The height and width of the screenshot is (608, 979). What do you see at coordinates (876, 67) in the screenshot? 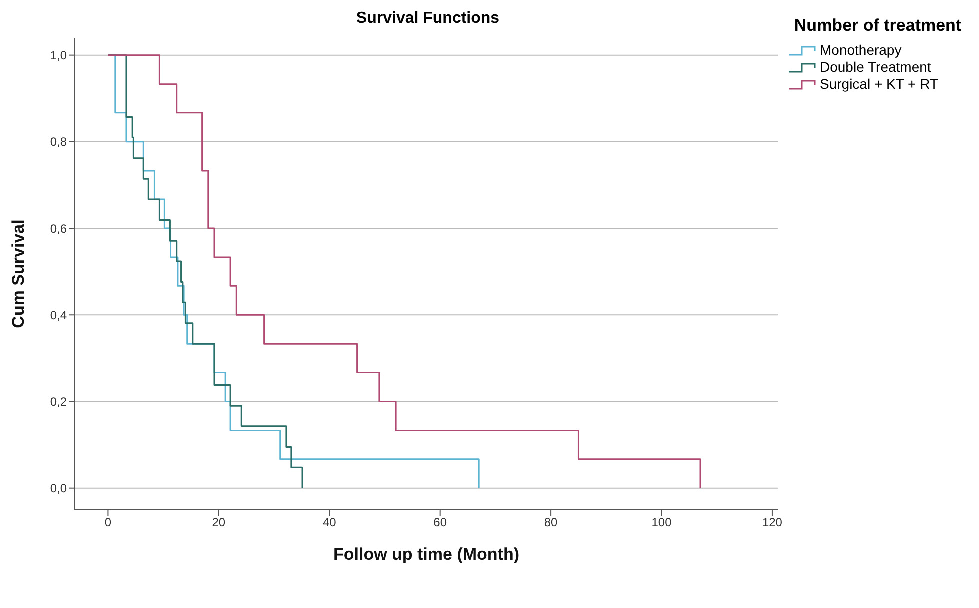
I see `legend-label: Double Treatment` at bounding box center [876, 67].